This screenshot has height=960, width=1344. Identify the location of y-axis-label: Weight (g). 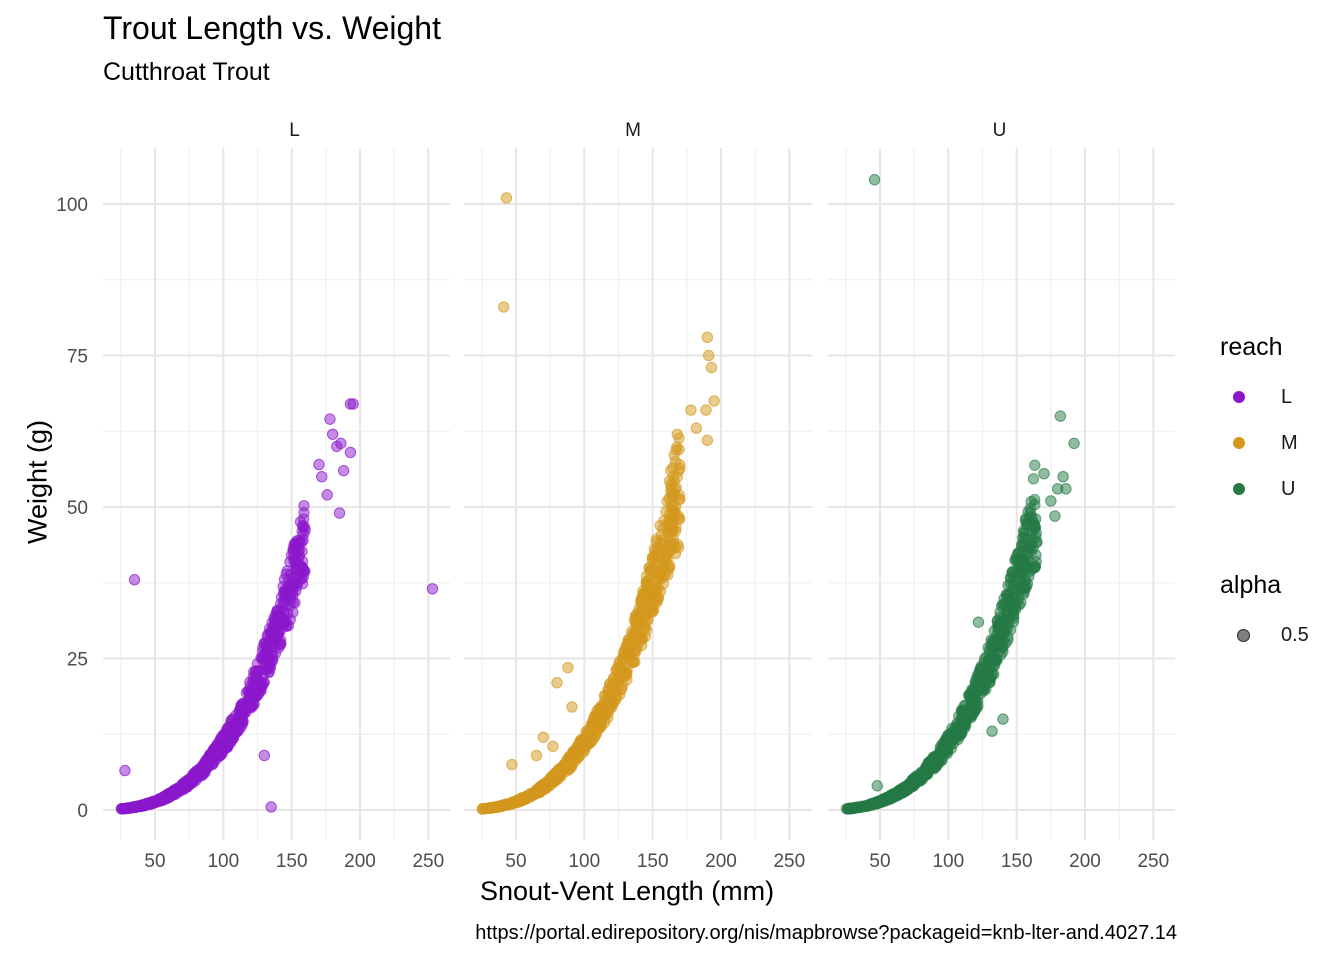
(37, 482).